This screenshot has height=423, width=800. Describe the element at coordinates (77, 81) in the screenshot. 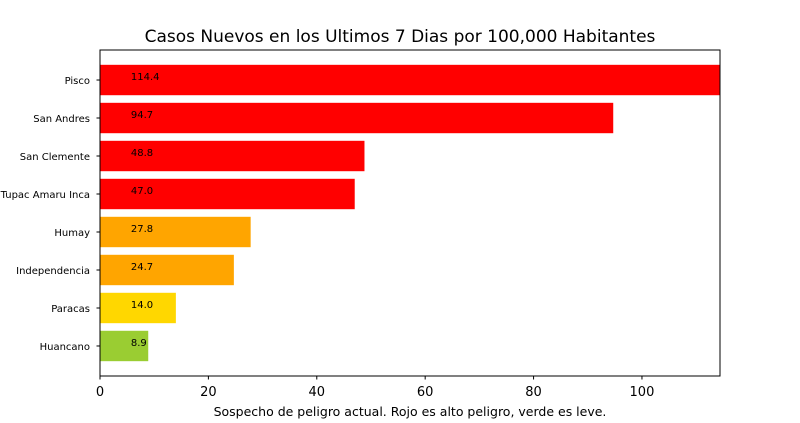

I see `y-tick-label: Pisco` at that location.